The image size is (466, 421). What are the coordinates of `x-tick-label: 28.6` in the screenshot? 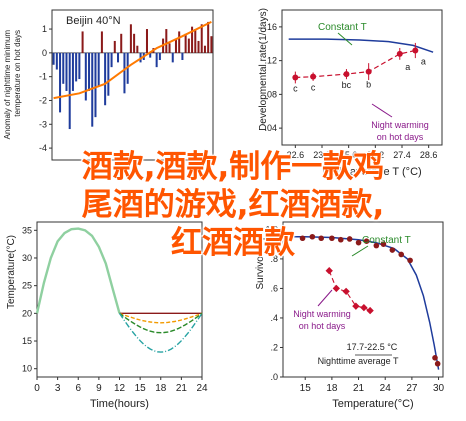 It's located at (429, 155).